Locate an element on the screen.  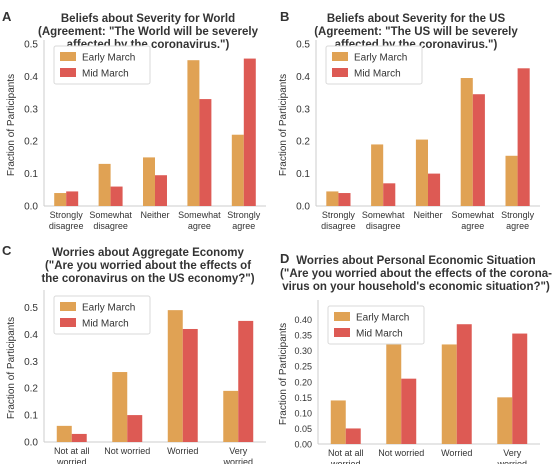
y-tick-label: 0.15 is located at coordinates (303, 398).